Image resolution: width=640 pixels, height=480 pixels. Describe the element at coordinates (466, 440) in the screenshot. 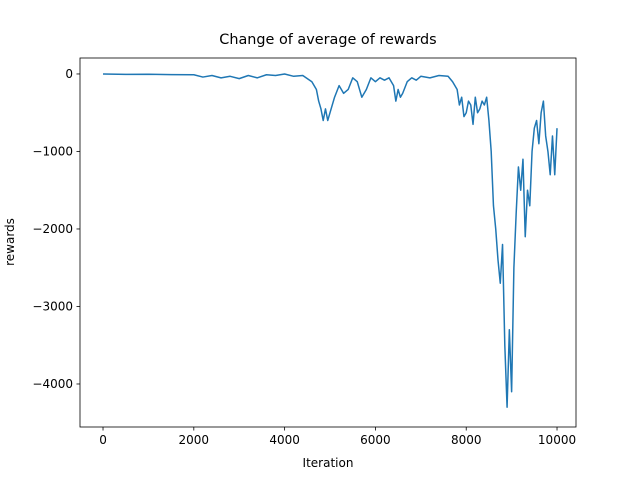

I see `x-tick-label: 8000` at that location.